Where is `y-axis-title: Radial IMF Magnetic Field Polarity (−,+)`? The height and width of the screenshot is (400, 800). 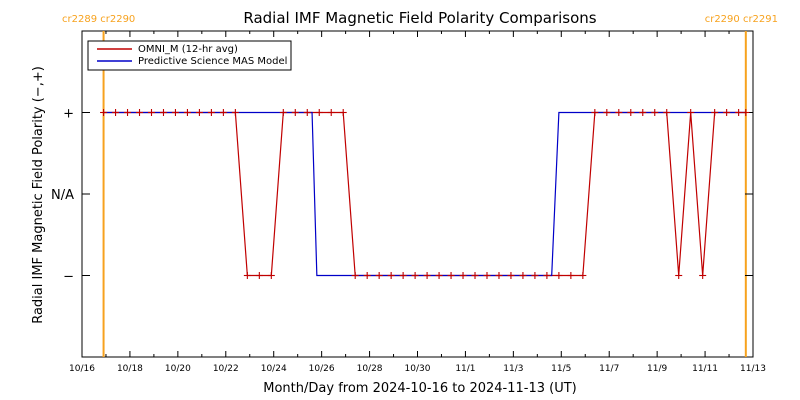
y-axis-title: Radial IMF Magnetic Field Polarity (−,+) is located at coordinates (38, 195).